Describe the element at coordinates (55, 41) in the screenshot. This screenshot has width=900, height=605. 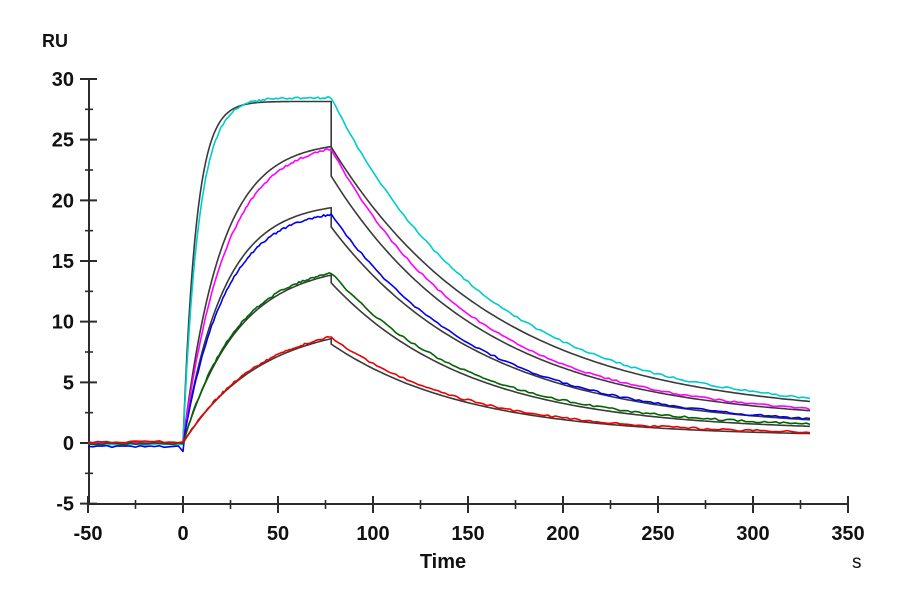
I see `y-axis-unit-label: RU` at that location.